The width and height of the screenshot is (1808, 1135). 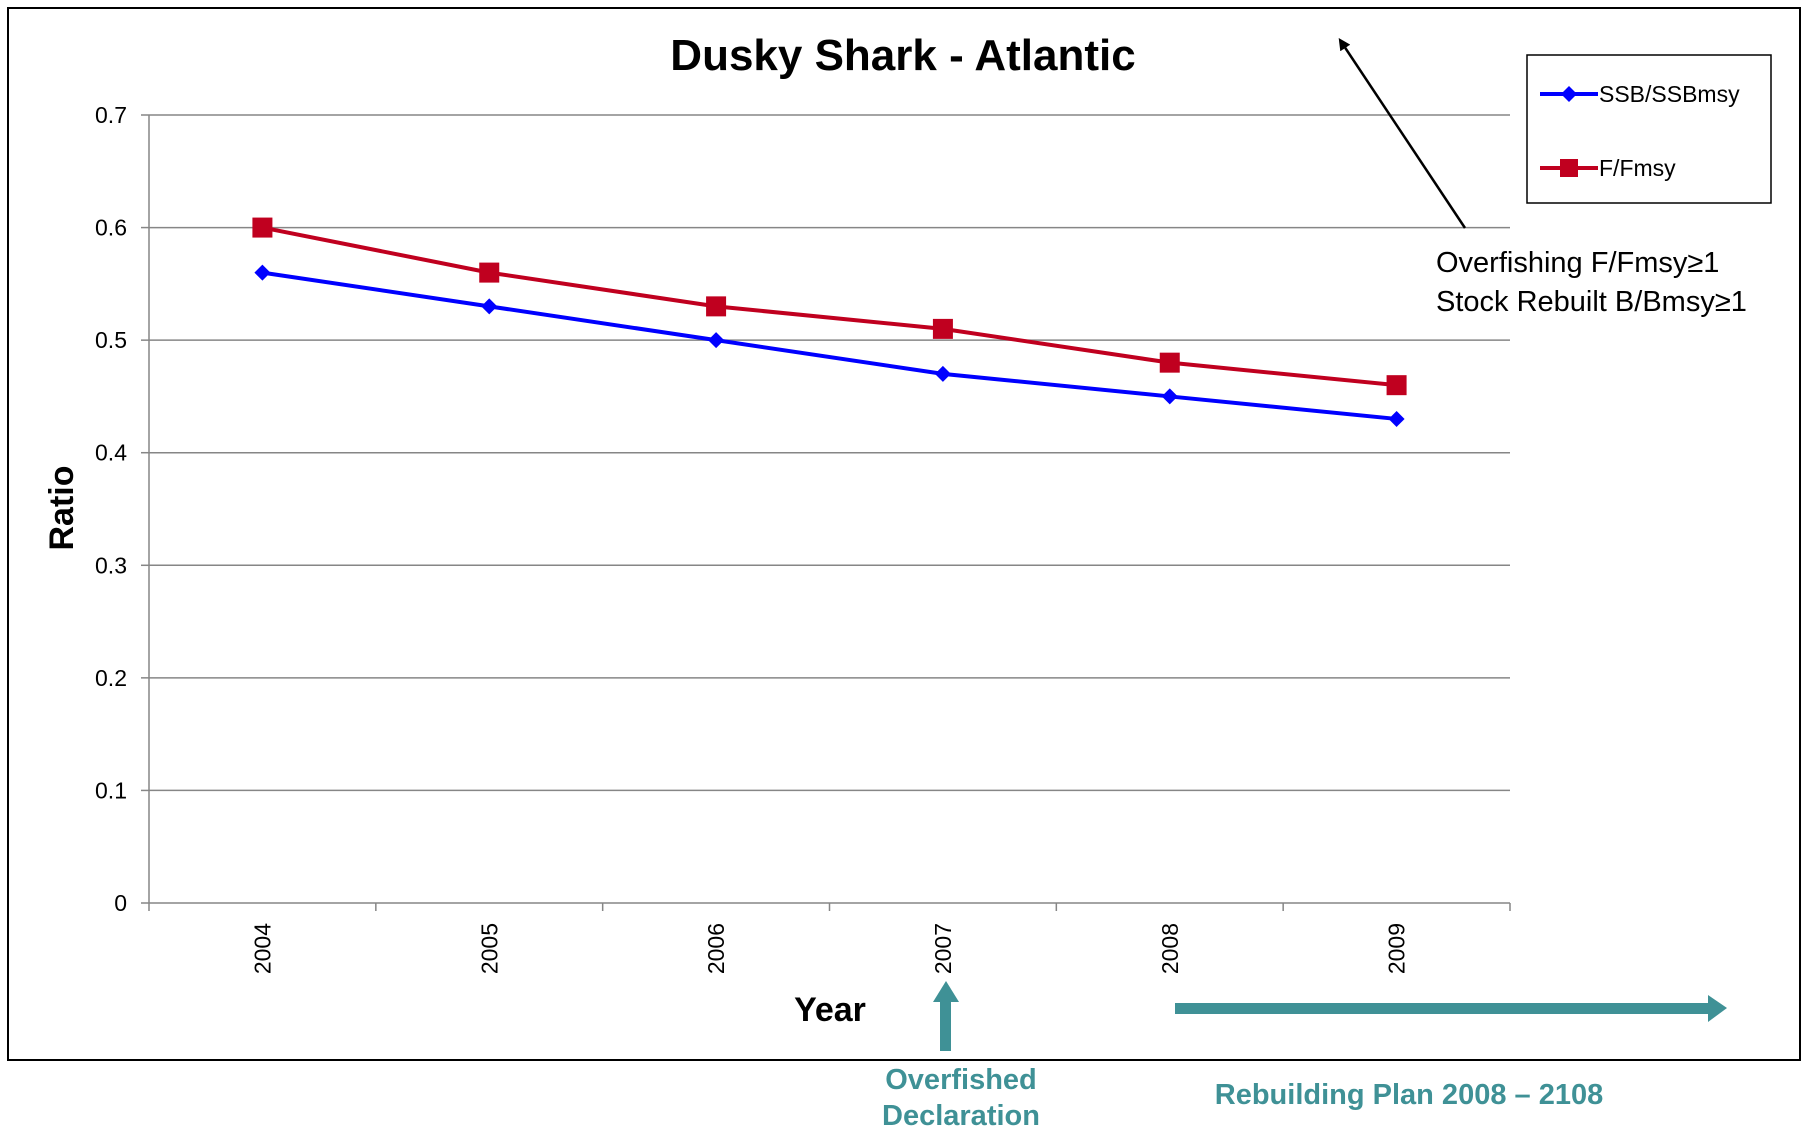 I want to click on threshold-rebuilt-label: Stock Rebuilt B/Bmsy≥1, so click(x=1591, y=302).